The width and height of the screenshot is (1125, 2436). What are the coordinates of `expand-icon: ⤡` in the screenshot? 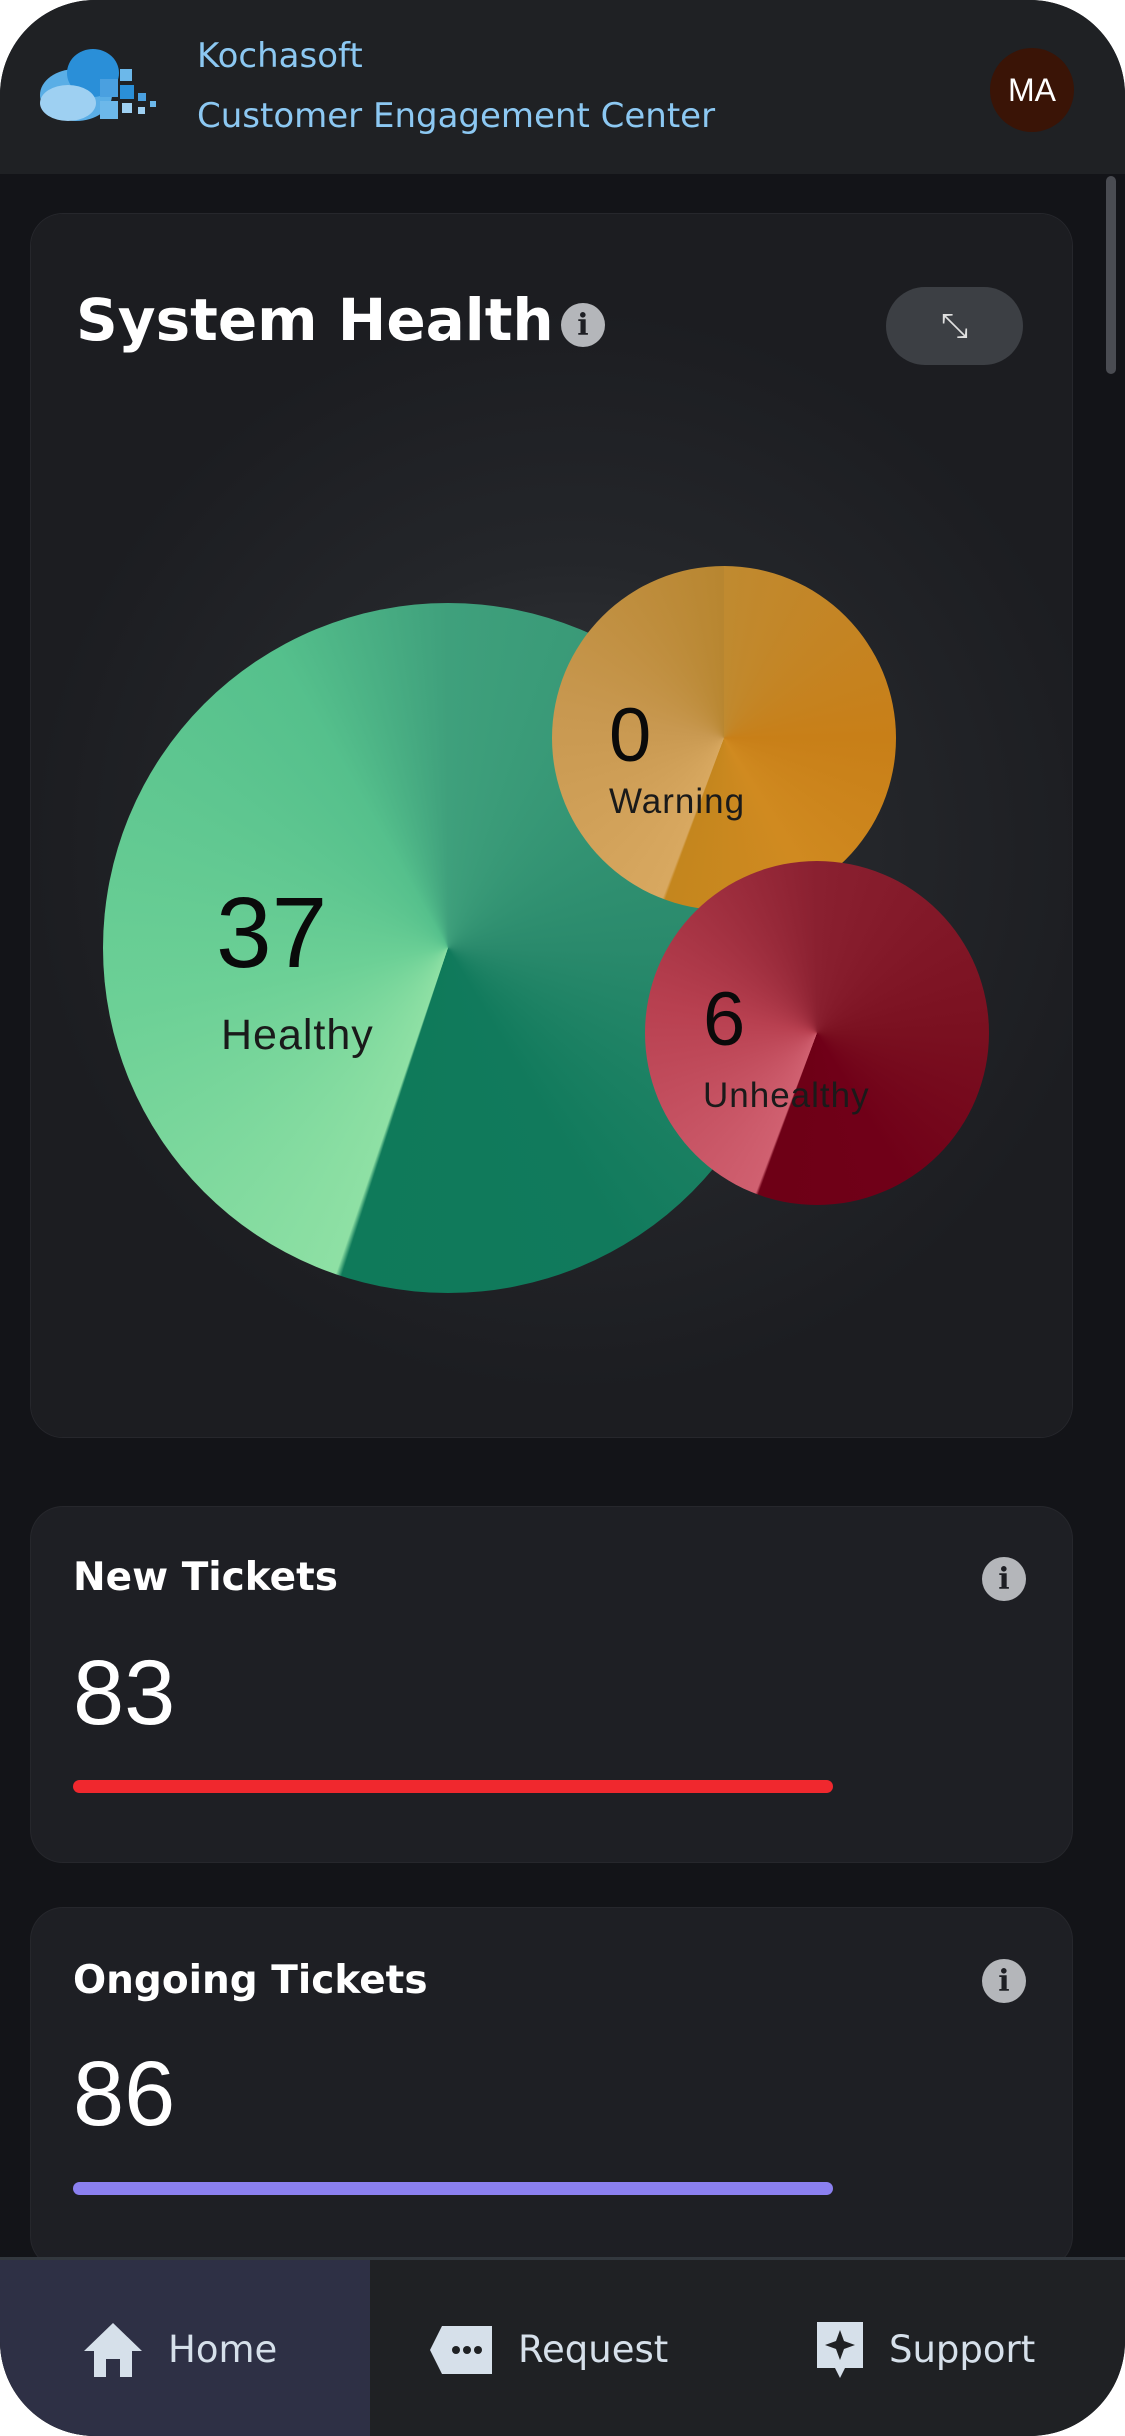 It's located at (954, 326).